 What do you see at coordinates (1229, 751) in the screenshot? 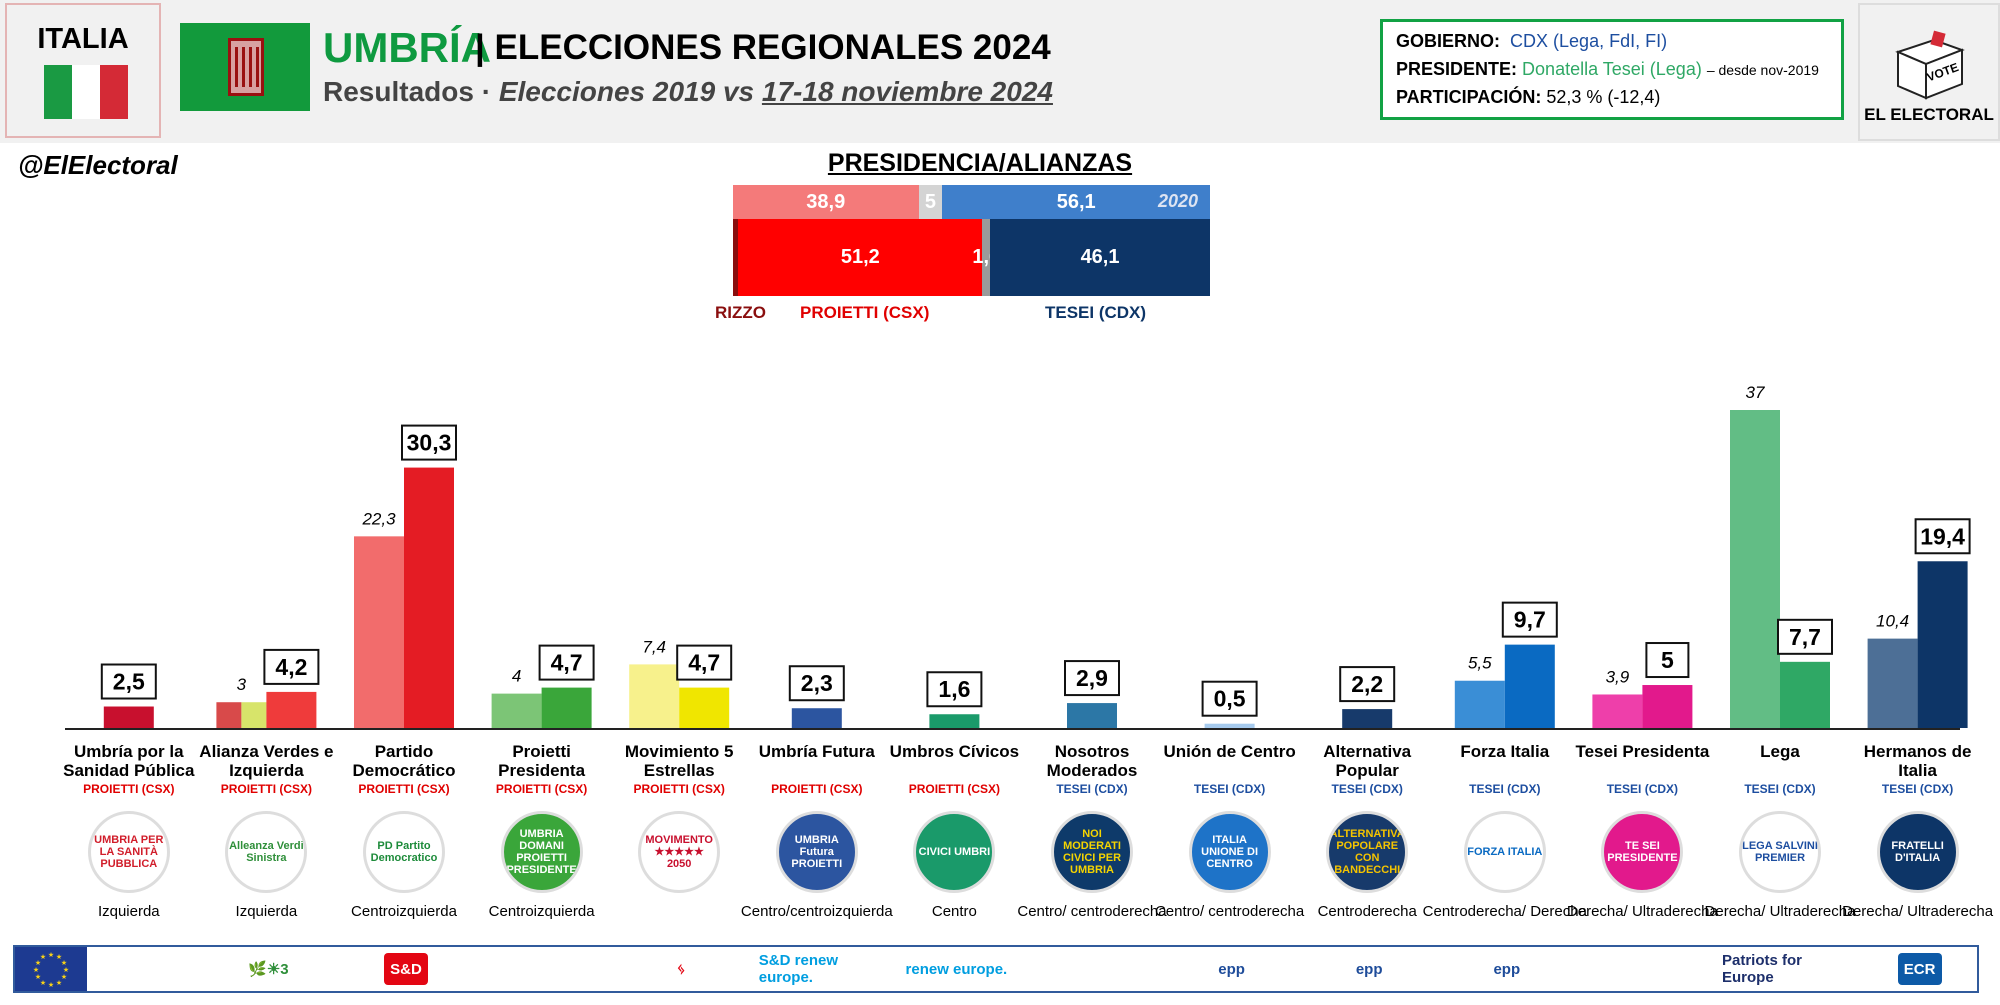
I see `party-name-union-de-centro: Unión de Centro` at bounding box center [1229, 751].